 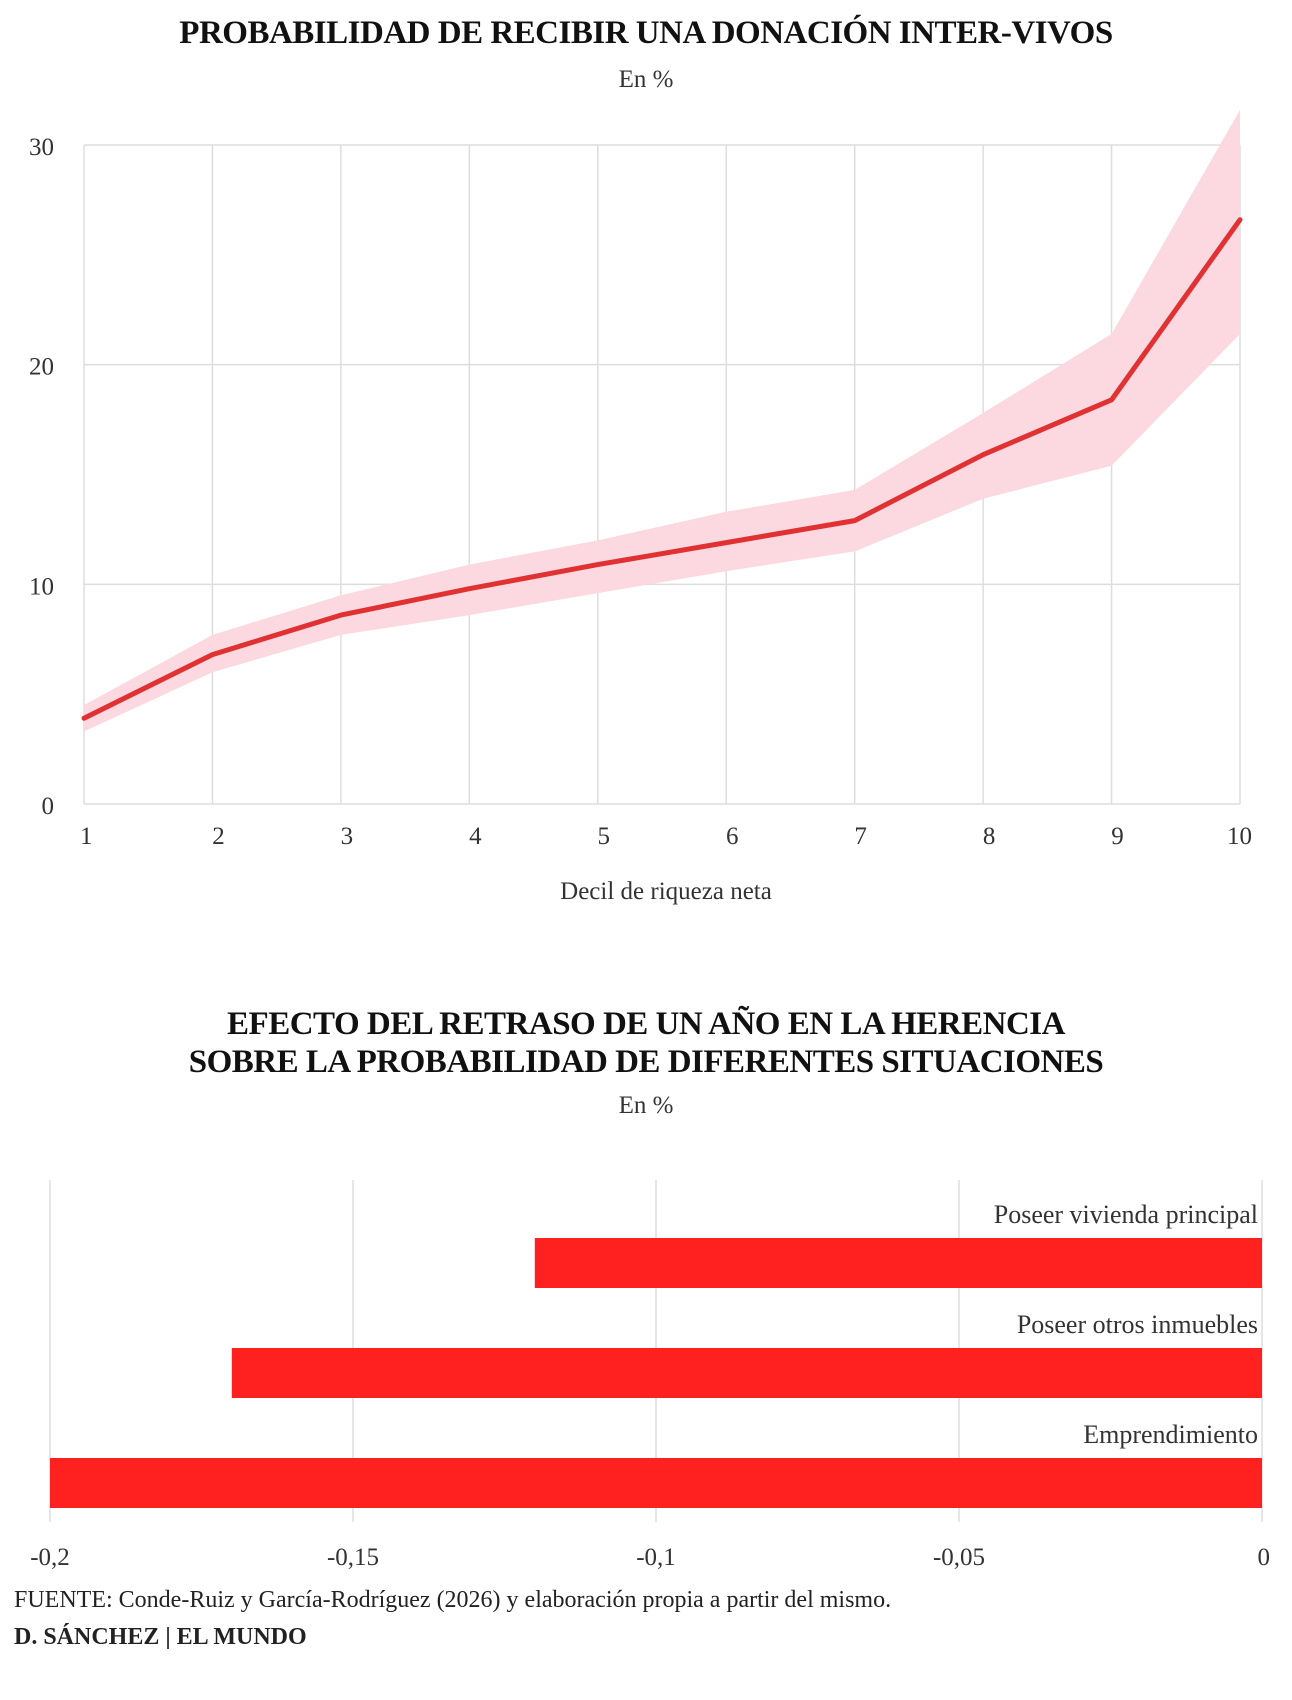 What do you see at coordinates (1170, 1434) in the screenshot?
I see `category-label-3: Emprendimiento` at bounding box center [1170, 1434].